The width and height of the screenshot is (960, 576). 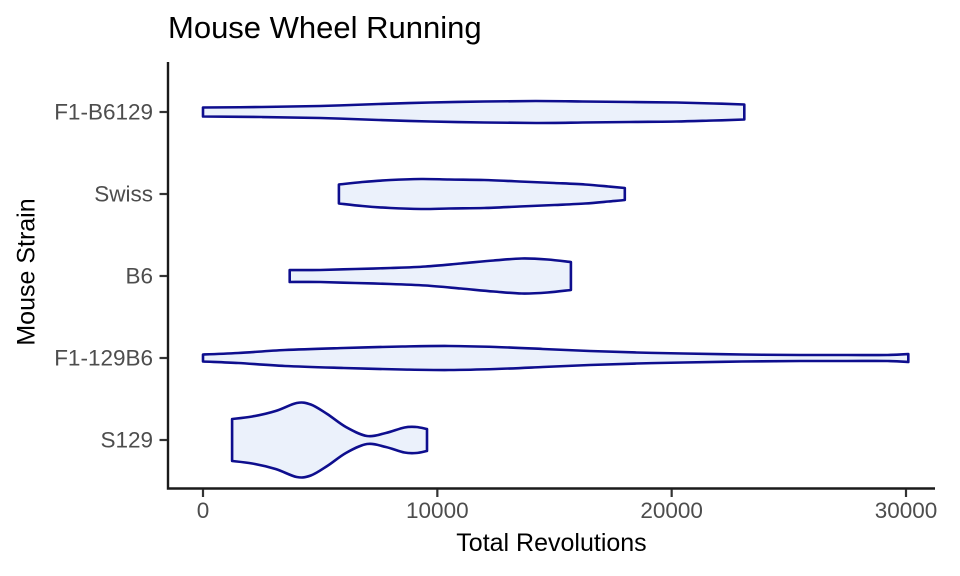 What do you see at coordinates (103, 112) in the screenshot?
I see `y-tick-label: F1-B6129` at bounding box center [103, 112].